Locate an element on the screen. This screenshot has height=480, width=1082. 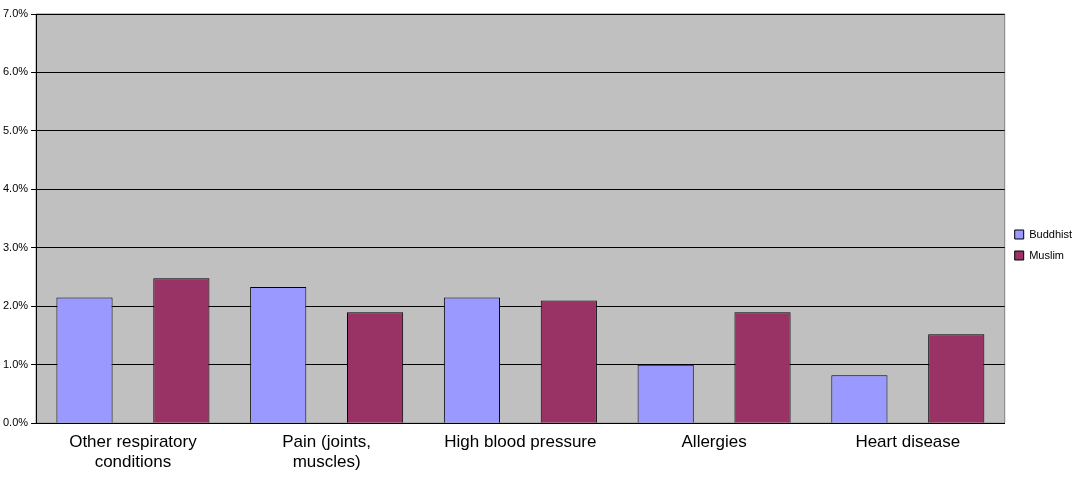
y-tick-label: 3.0% is located at coordinates (15, 246).